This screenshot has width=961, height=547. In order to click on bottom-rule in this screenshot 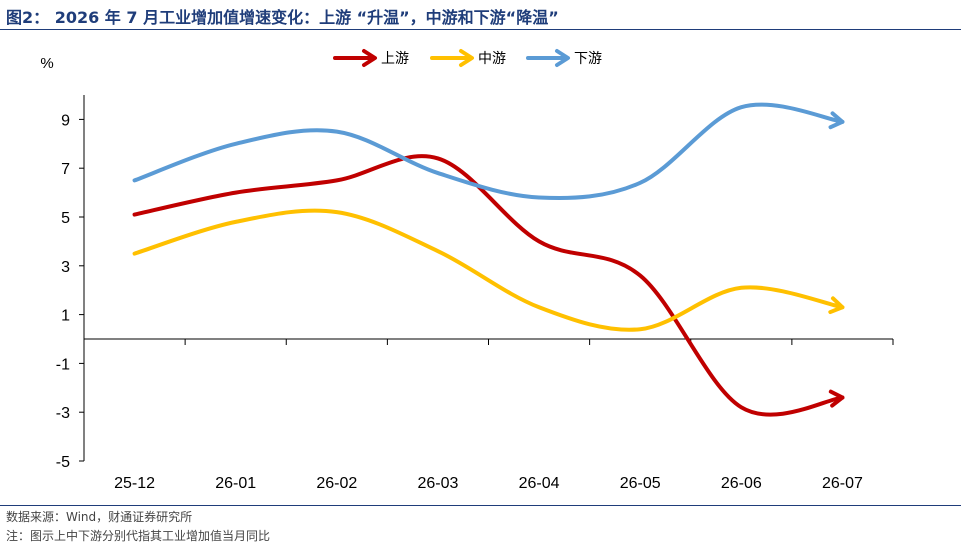, I will do `click(480, 505)`.